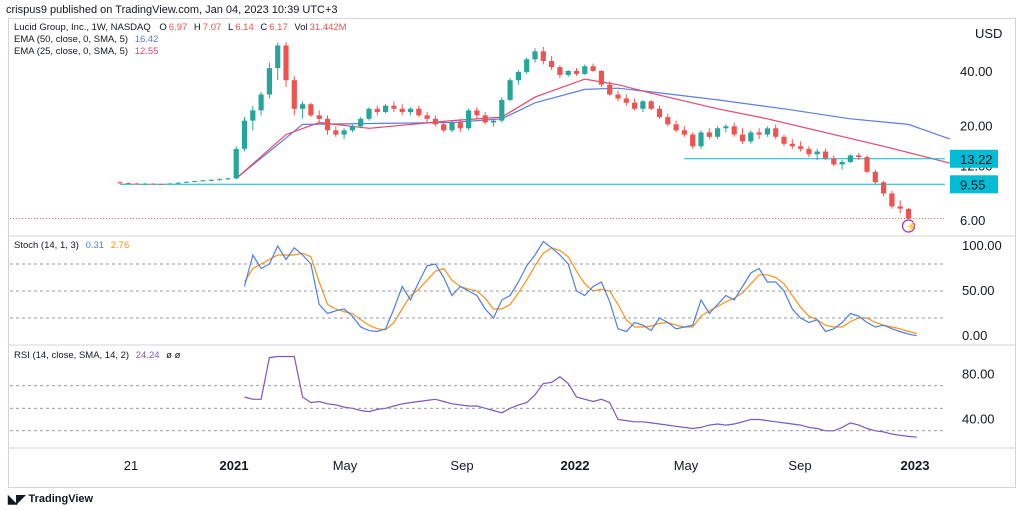 This screenshot has width=1024, height=510. I want to click on rsi-extra: ø ø, so click(173, 355).